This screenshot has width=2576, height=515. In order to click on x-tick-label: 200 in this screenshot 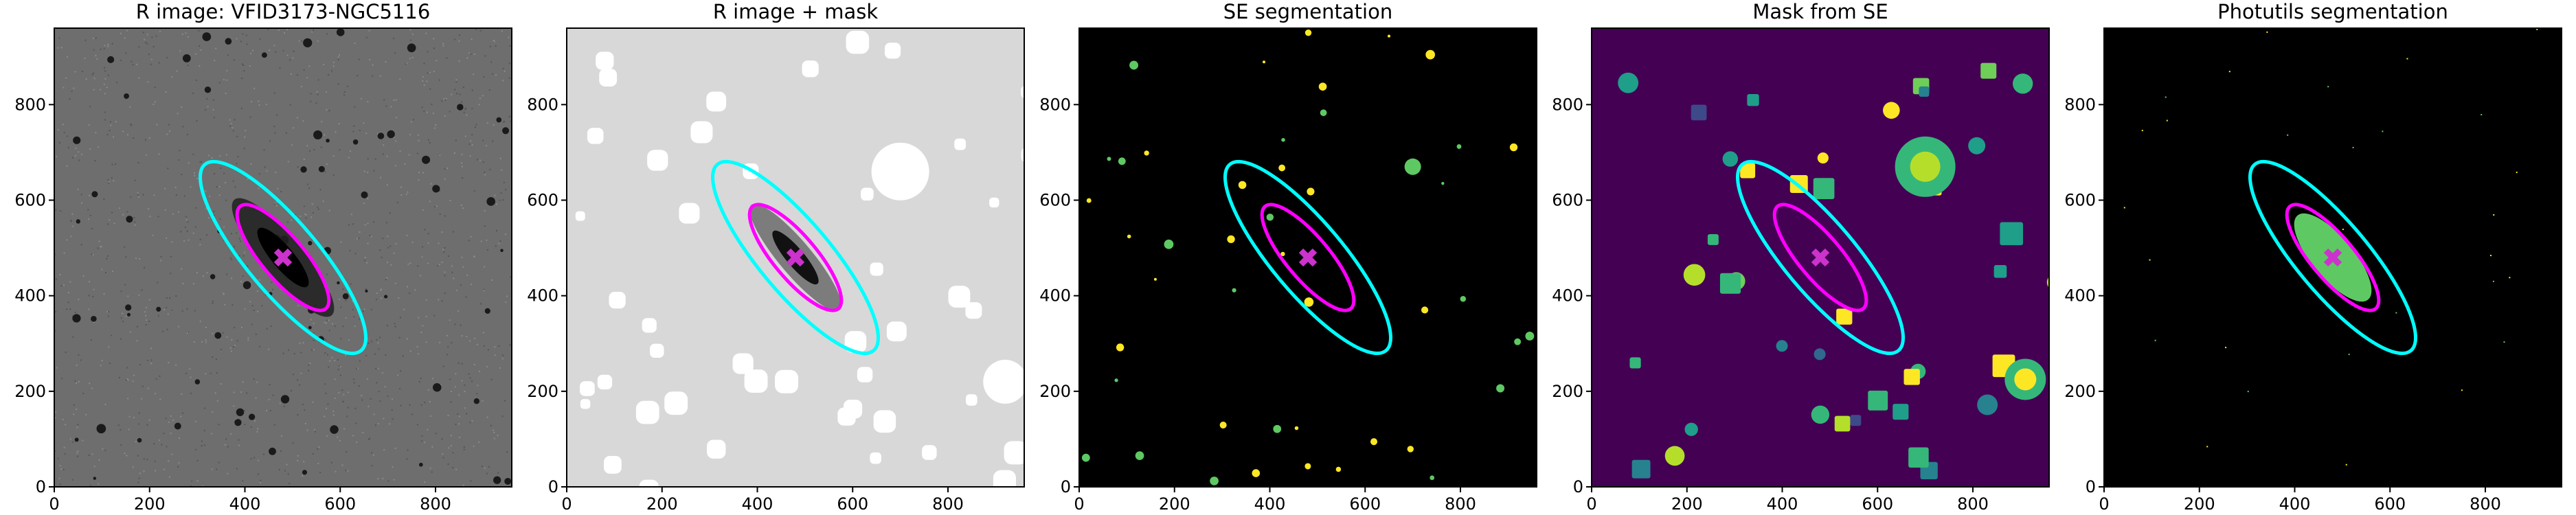, I will do `click(150, 504)`.